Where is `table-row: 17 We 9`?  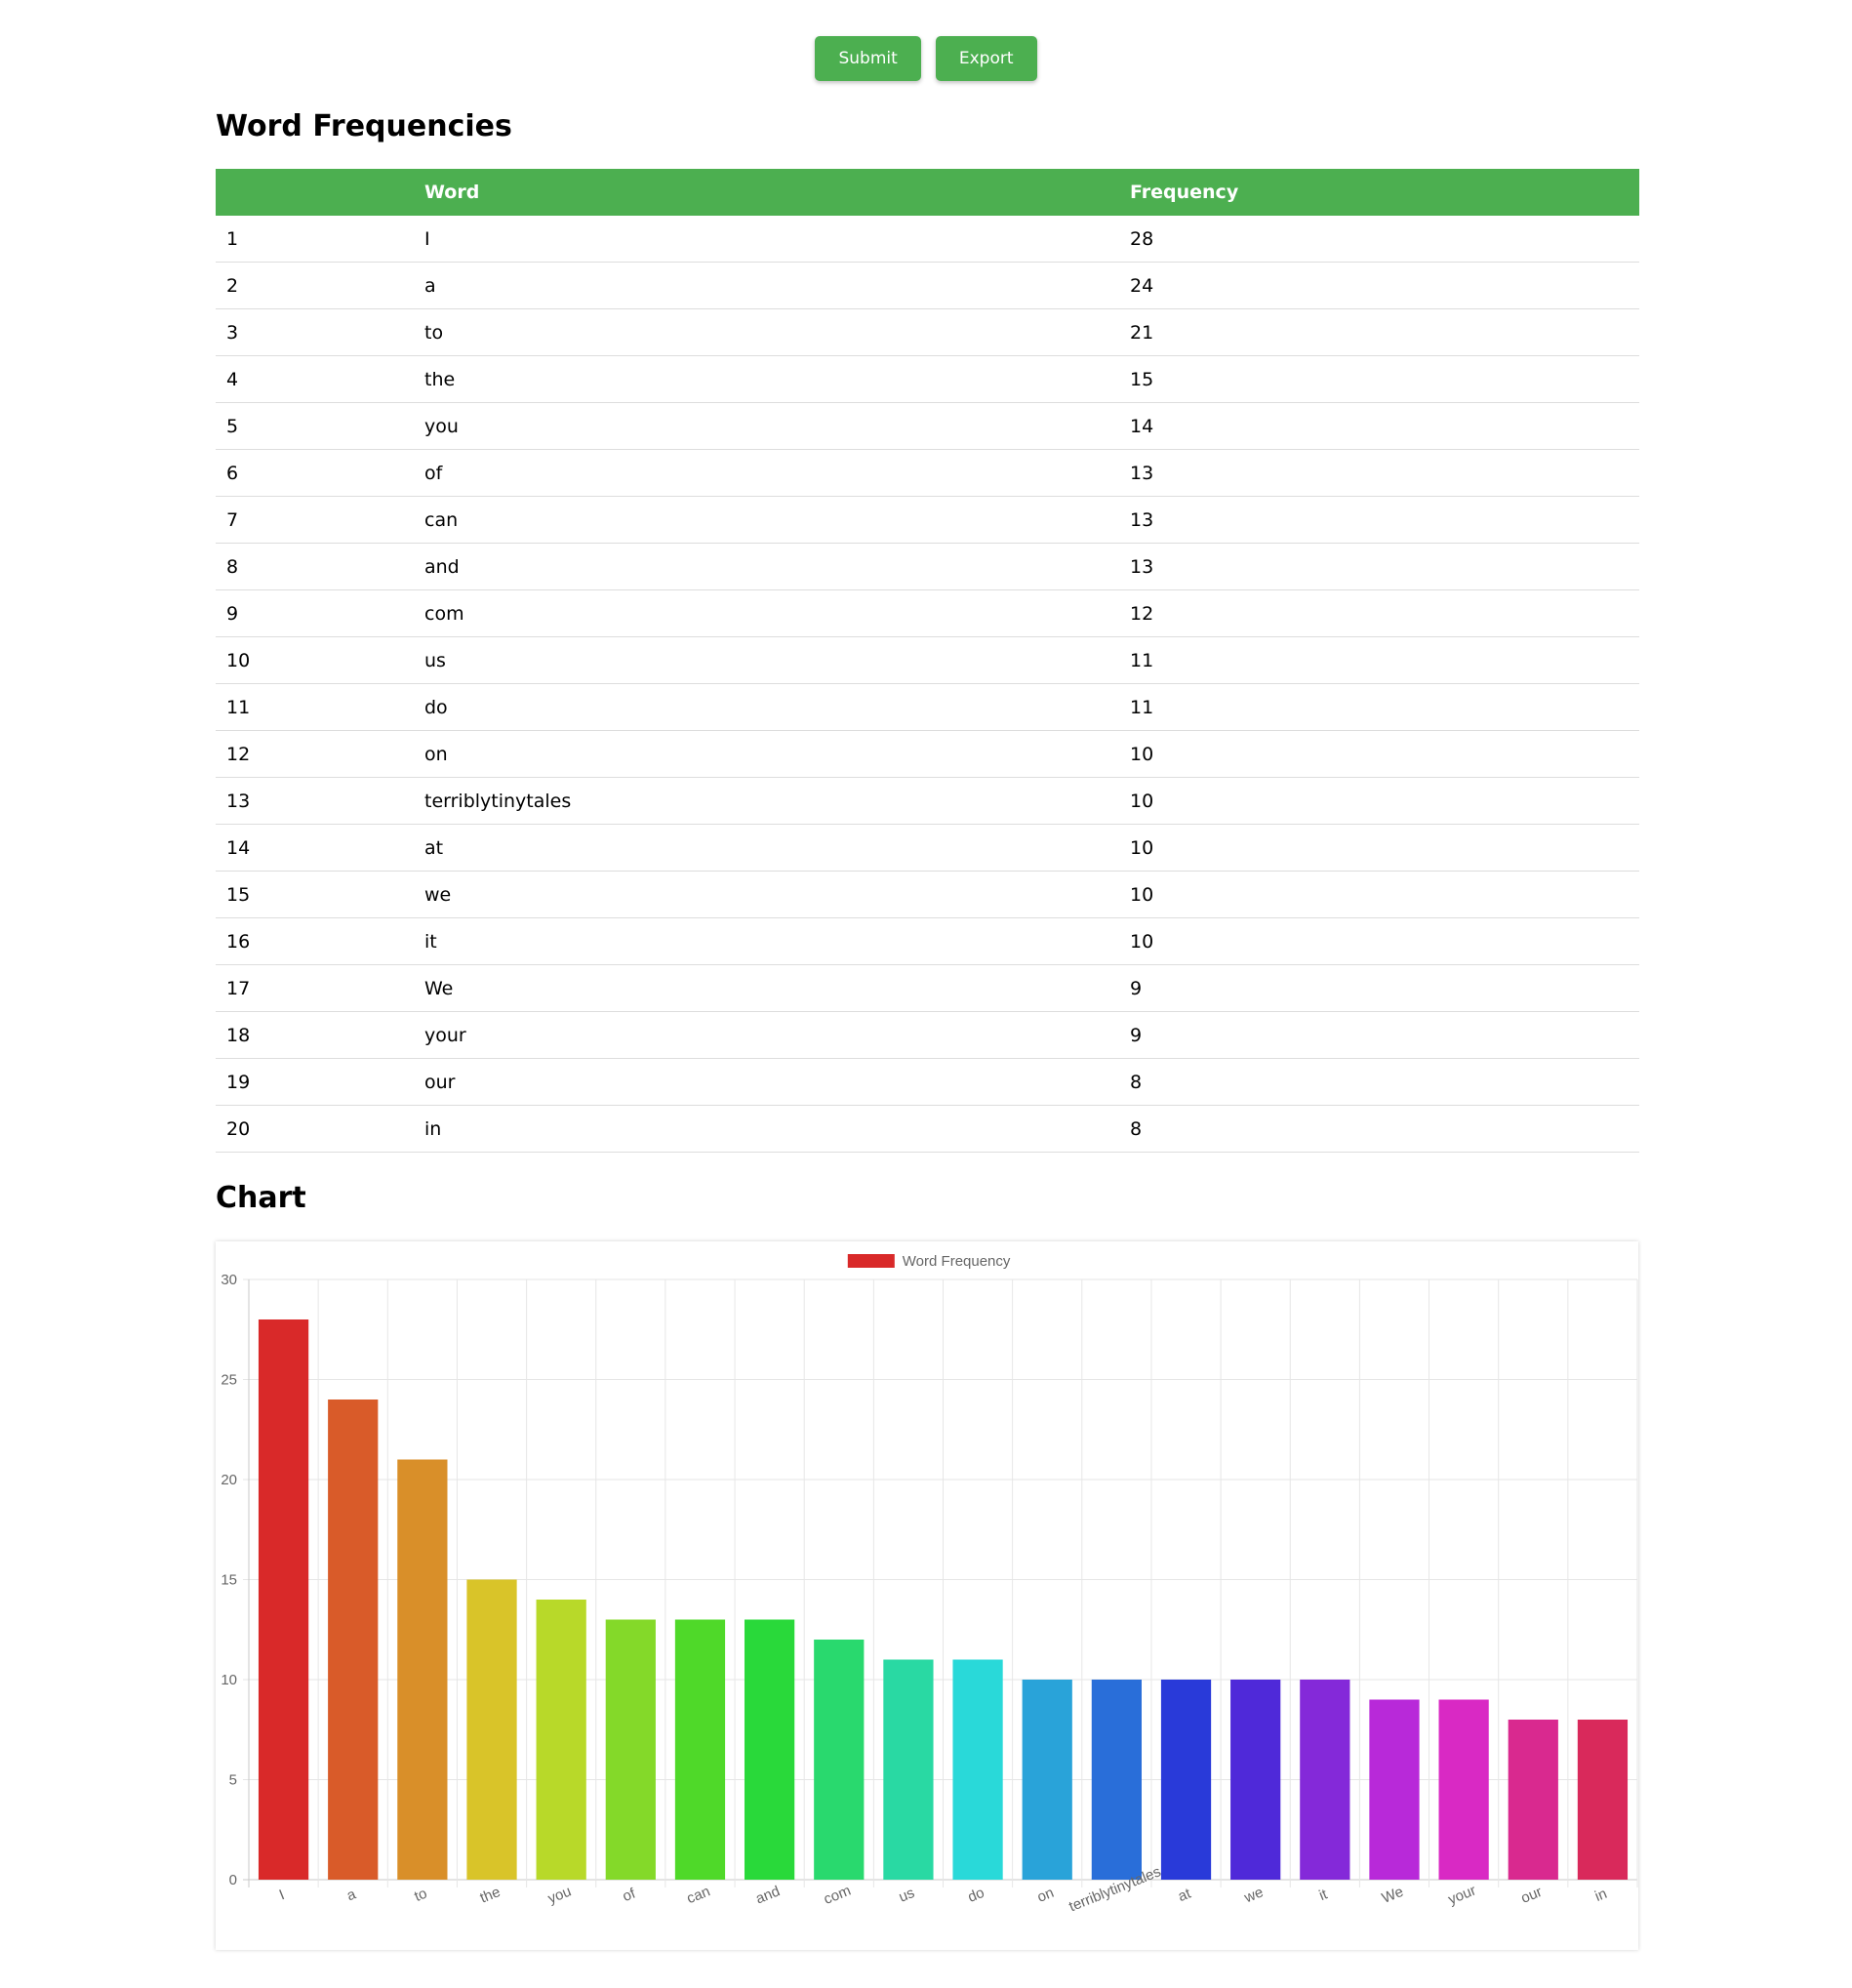 table-row: 17 We 9 is located at coordinates (928, 988).